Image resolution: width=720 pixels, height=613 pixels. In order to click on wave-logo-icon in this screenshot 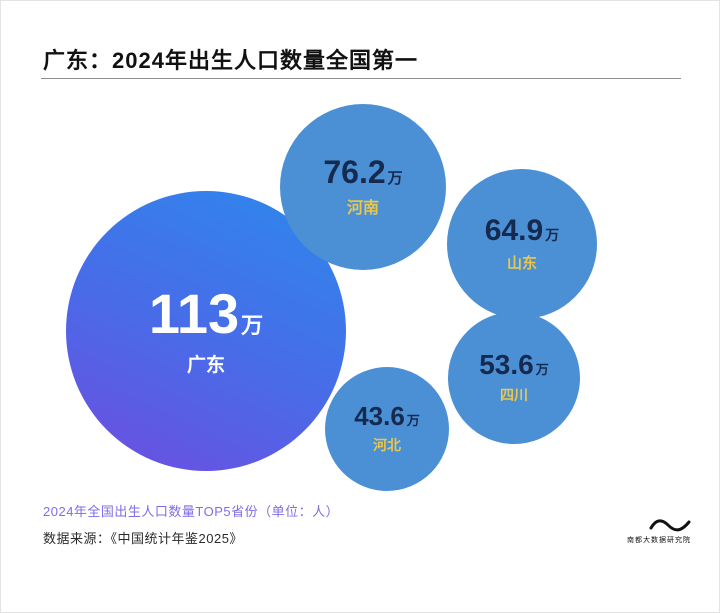, I will do `click(670, 525)`.